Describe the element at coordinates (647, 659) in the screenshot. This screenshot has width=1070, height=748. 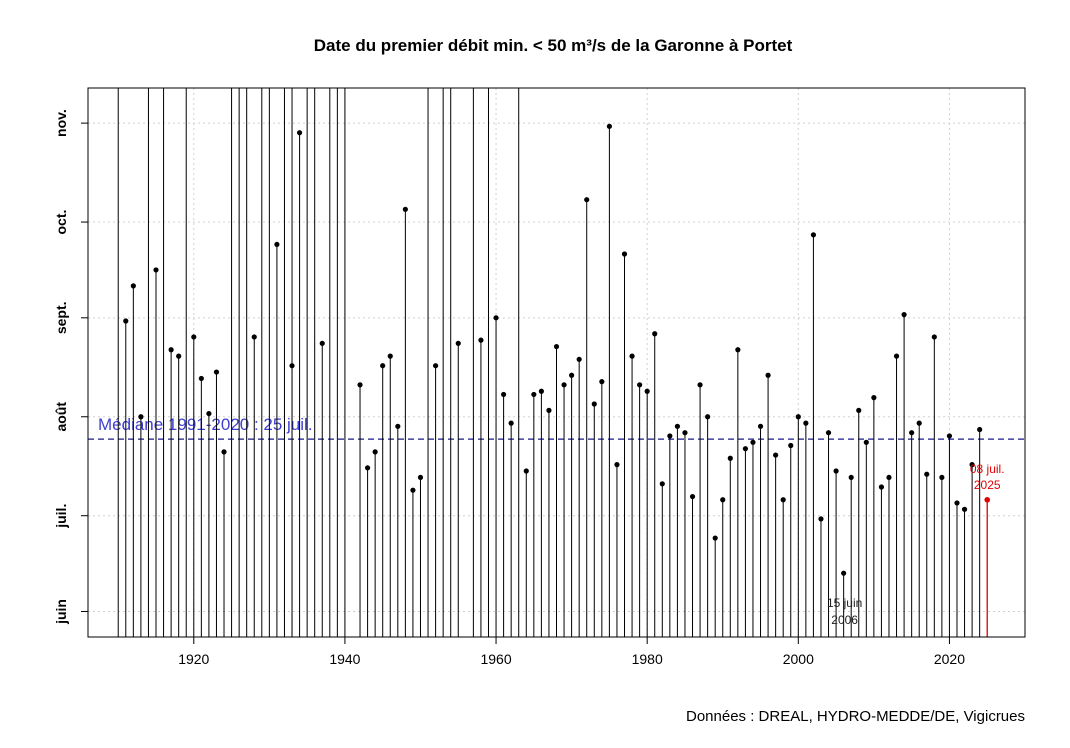
I see `x-tick-label: 1980` at that location.